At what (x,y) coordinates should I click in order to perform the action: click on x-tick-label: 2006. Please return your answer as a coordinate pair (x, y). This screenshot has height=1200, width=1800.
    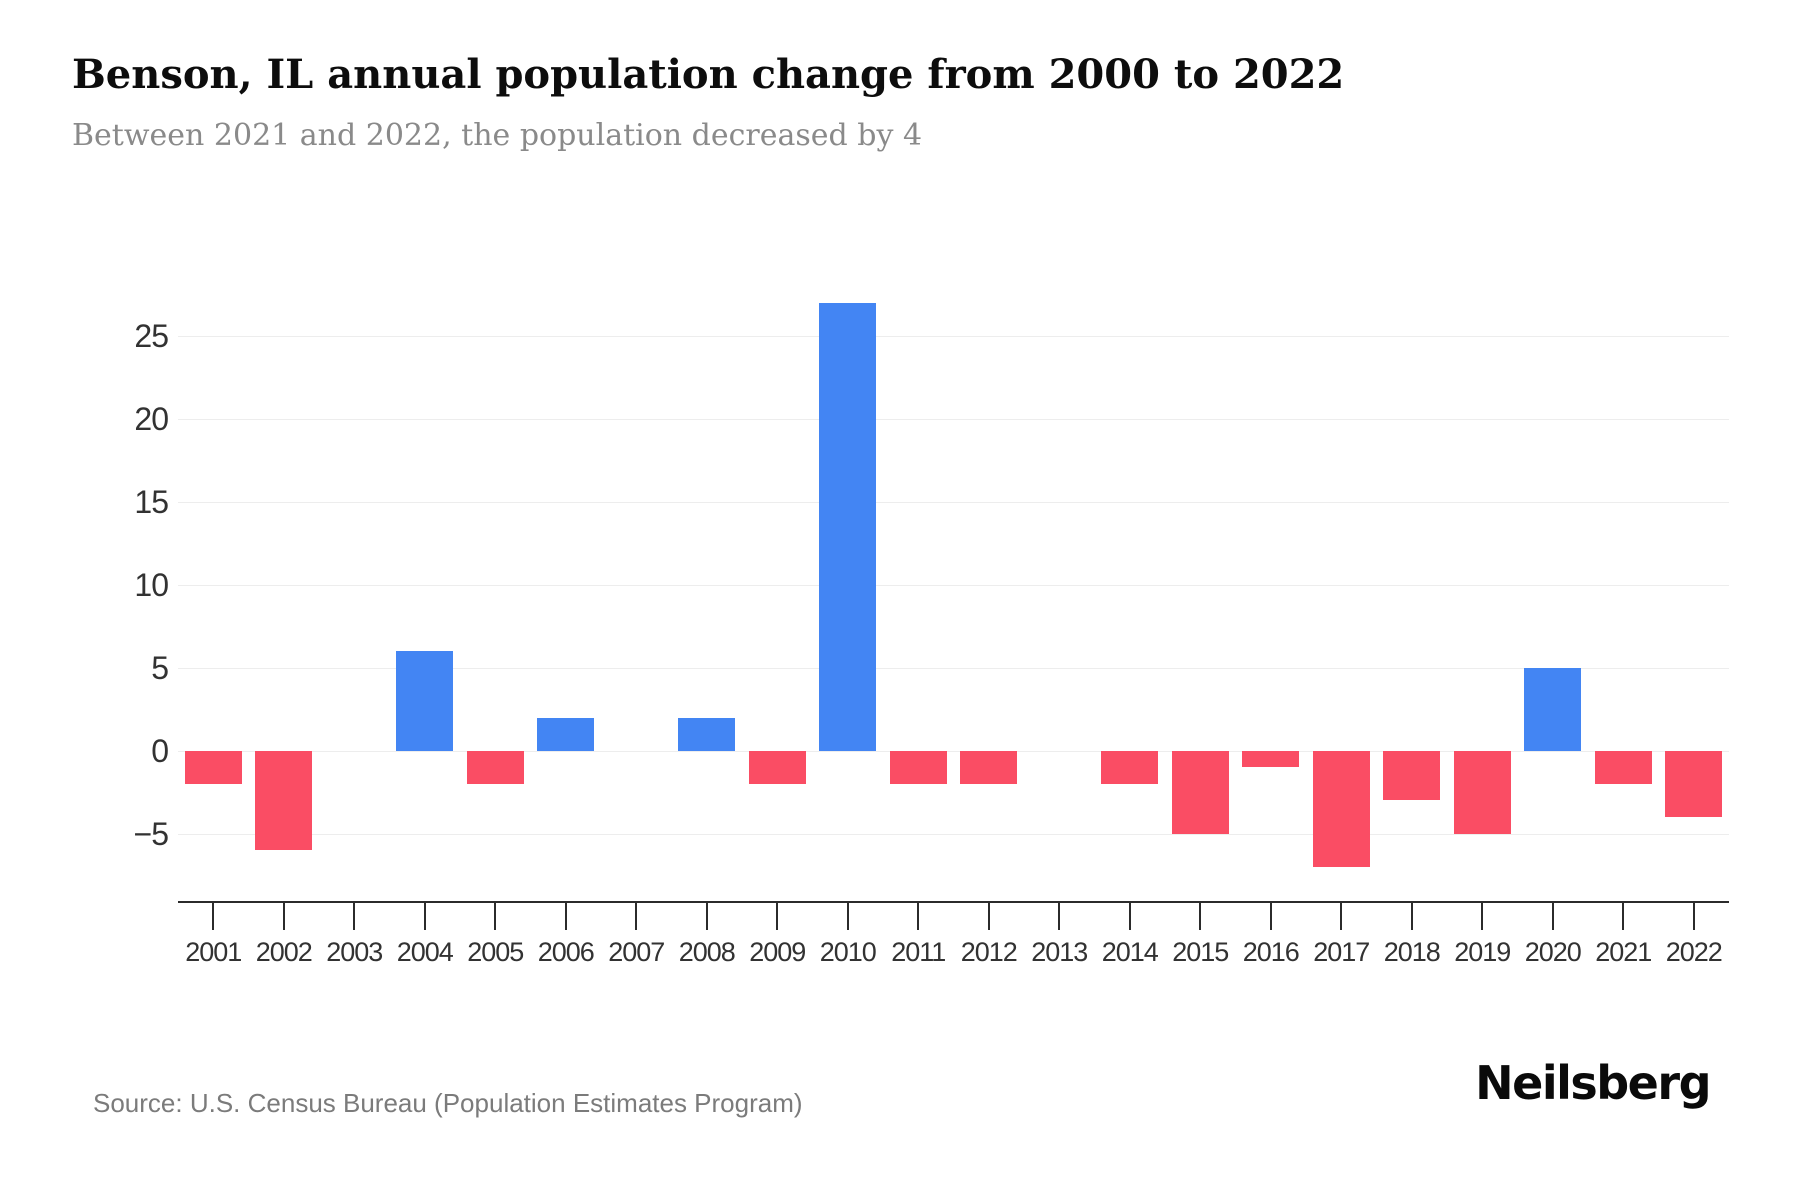
    Looking at the image, I should click on (566, 952).